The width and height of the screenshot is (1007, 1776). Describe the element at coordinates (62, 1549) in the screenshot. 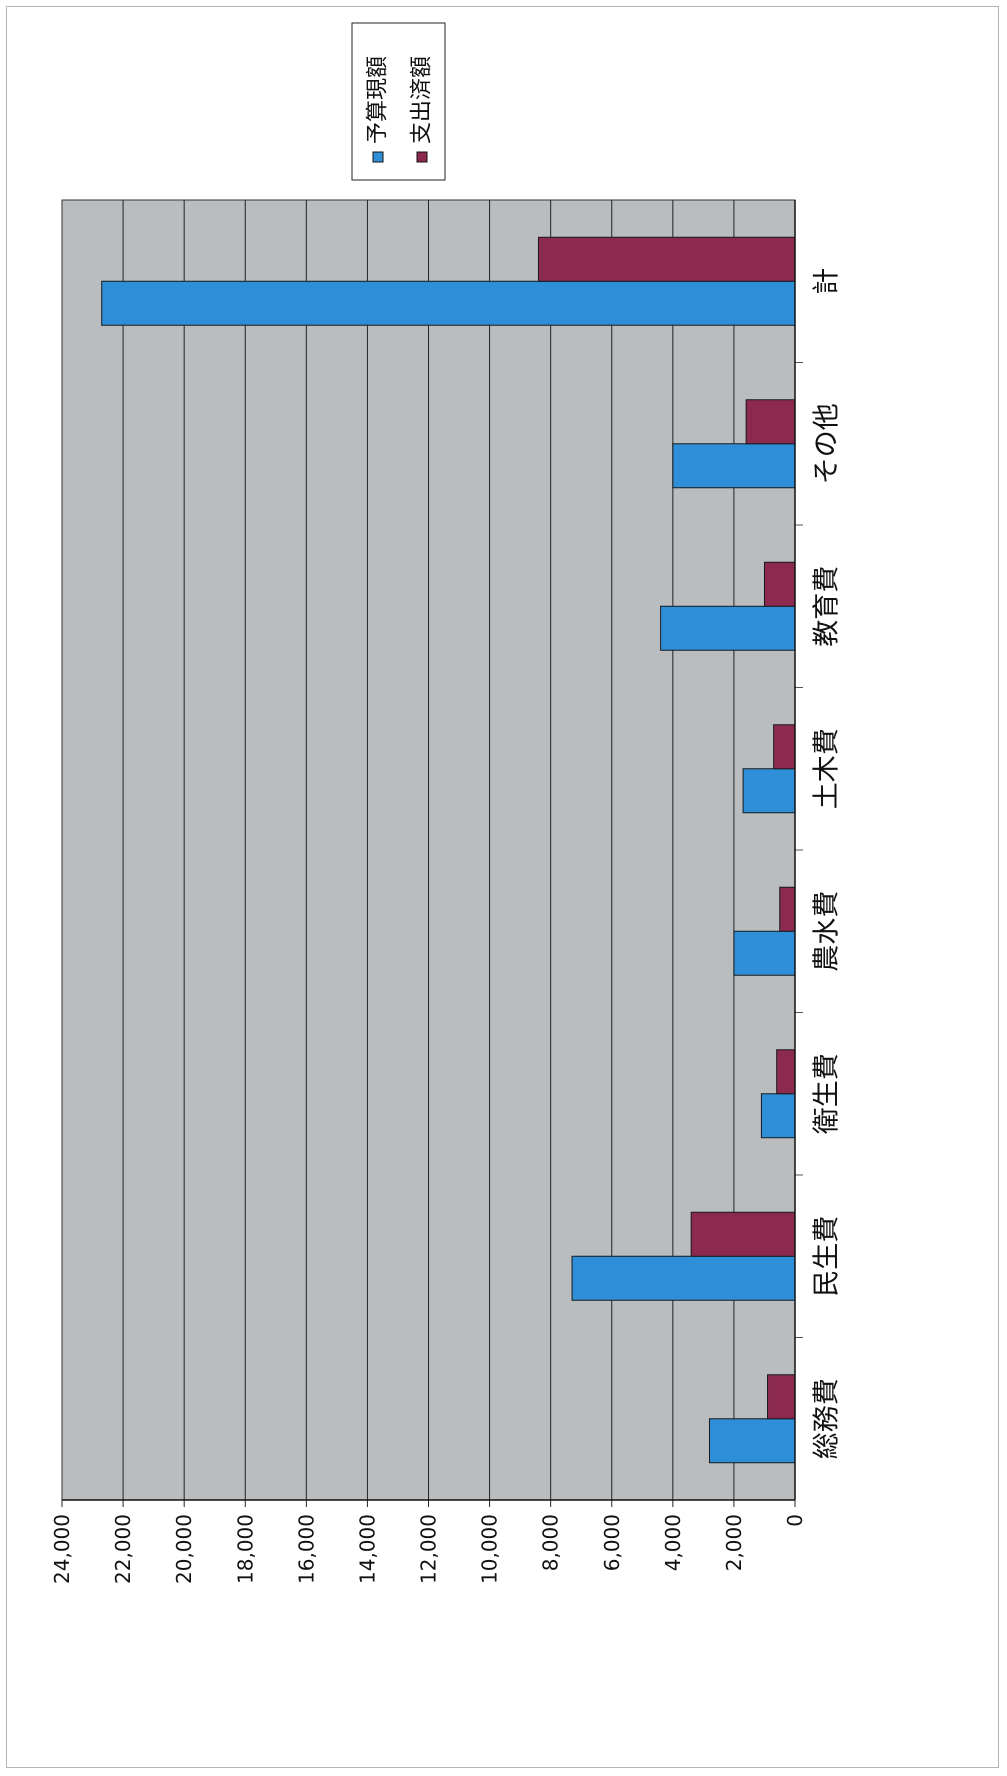

I see `value-tick-label: 24,000` at that location.